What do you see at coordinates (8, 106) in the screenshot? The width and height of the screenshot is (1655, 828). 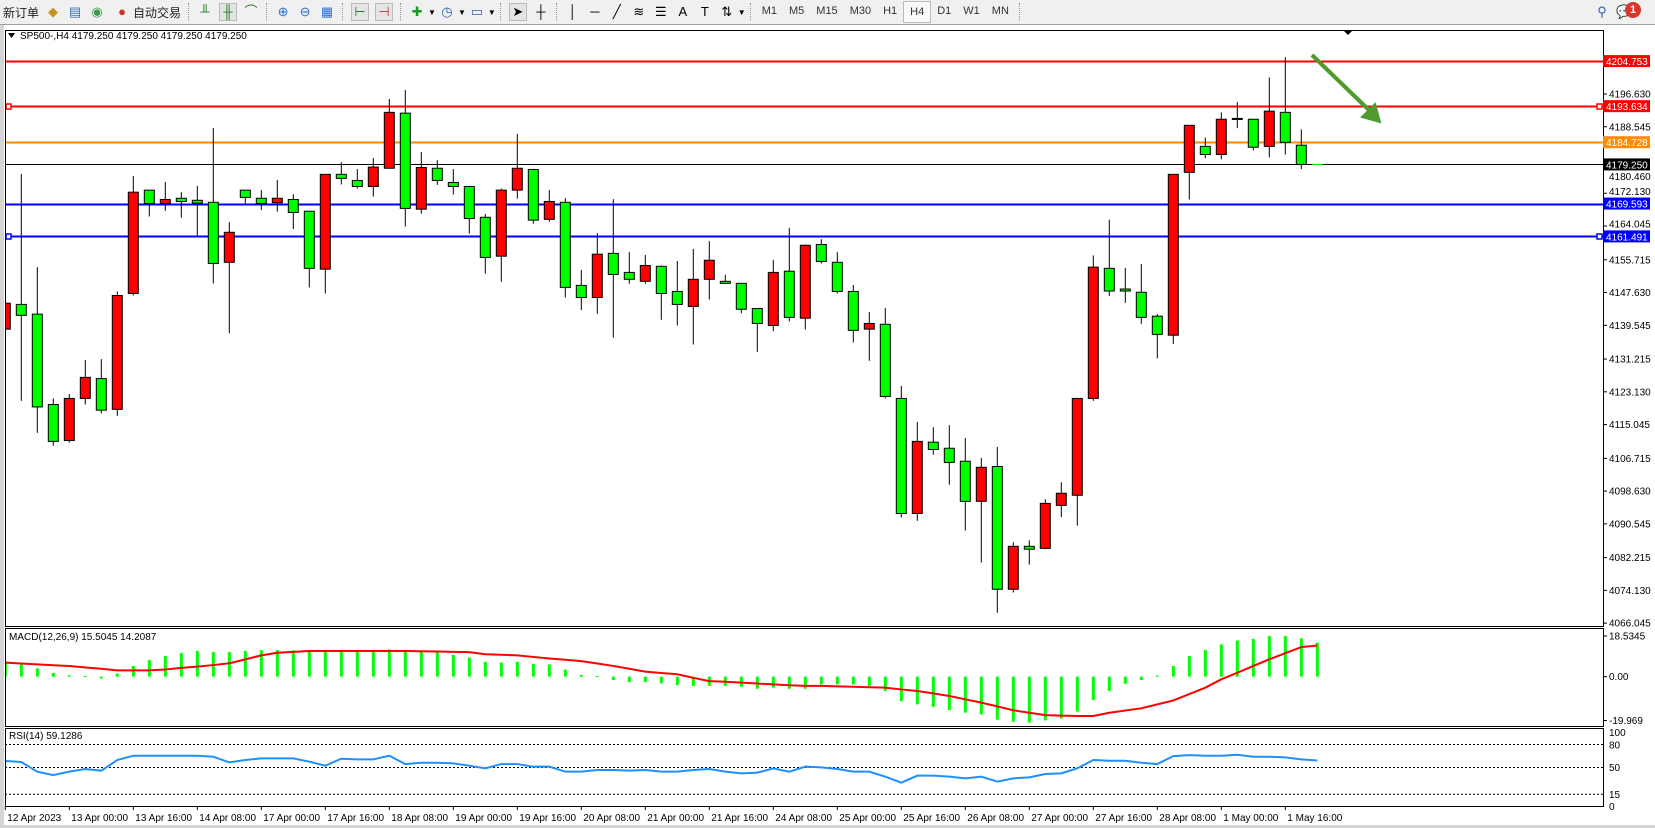 I see `line-anchor-handle` at bounding box center [8, 106].